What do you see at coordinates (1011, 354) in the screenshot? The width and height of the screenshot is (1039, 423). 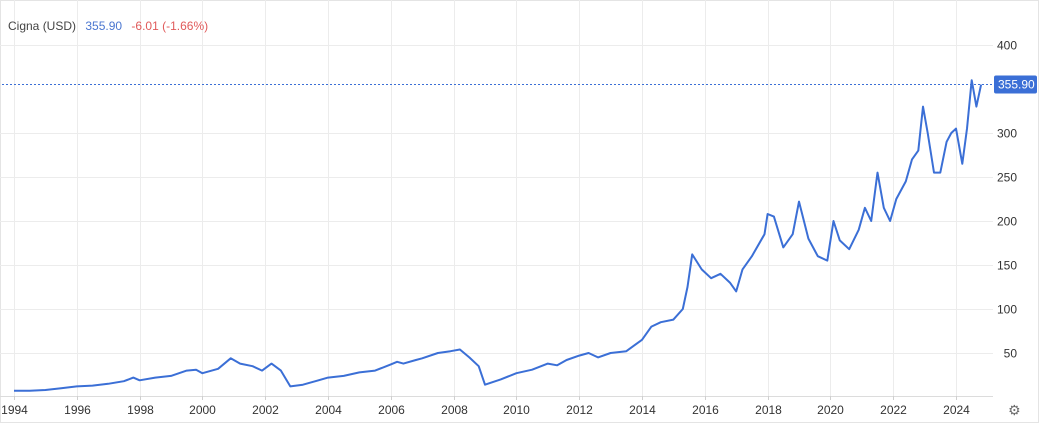 I see `y-tick-label: 50` at bounding box center [1011, 354].